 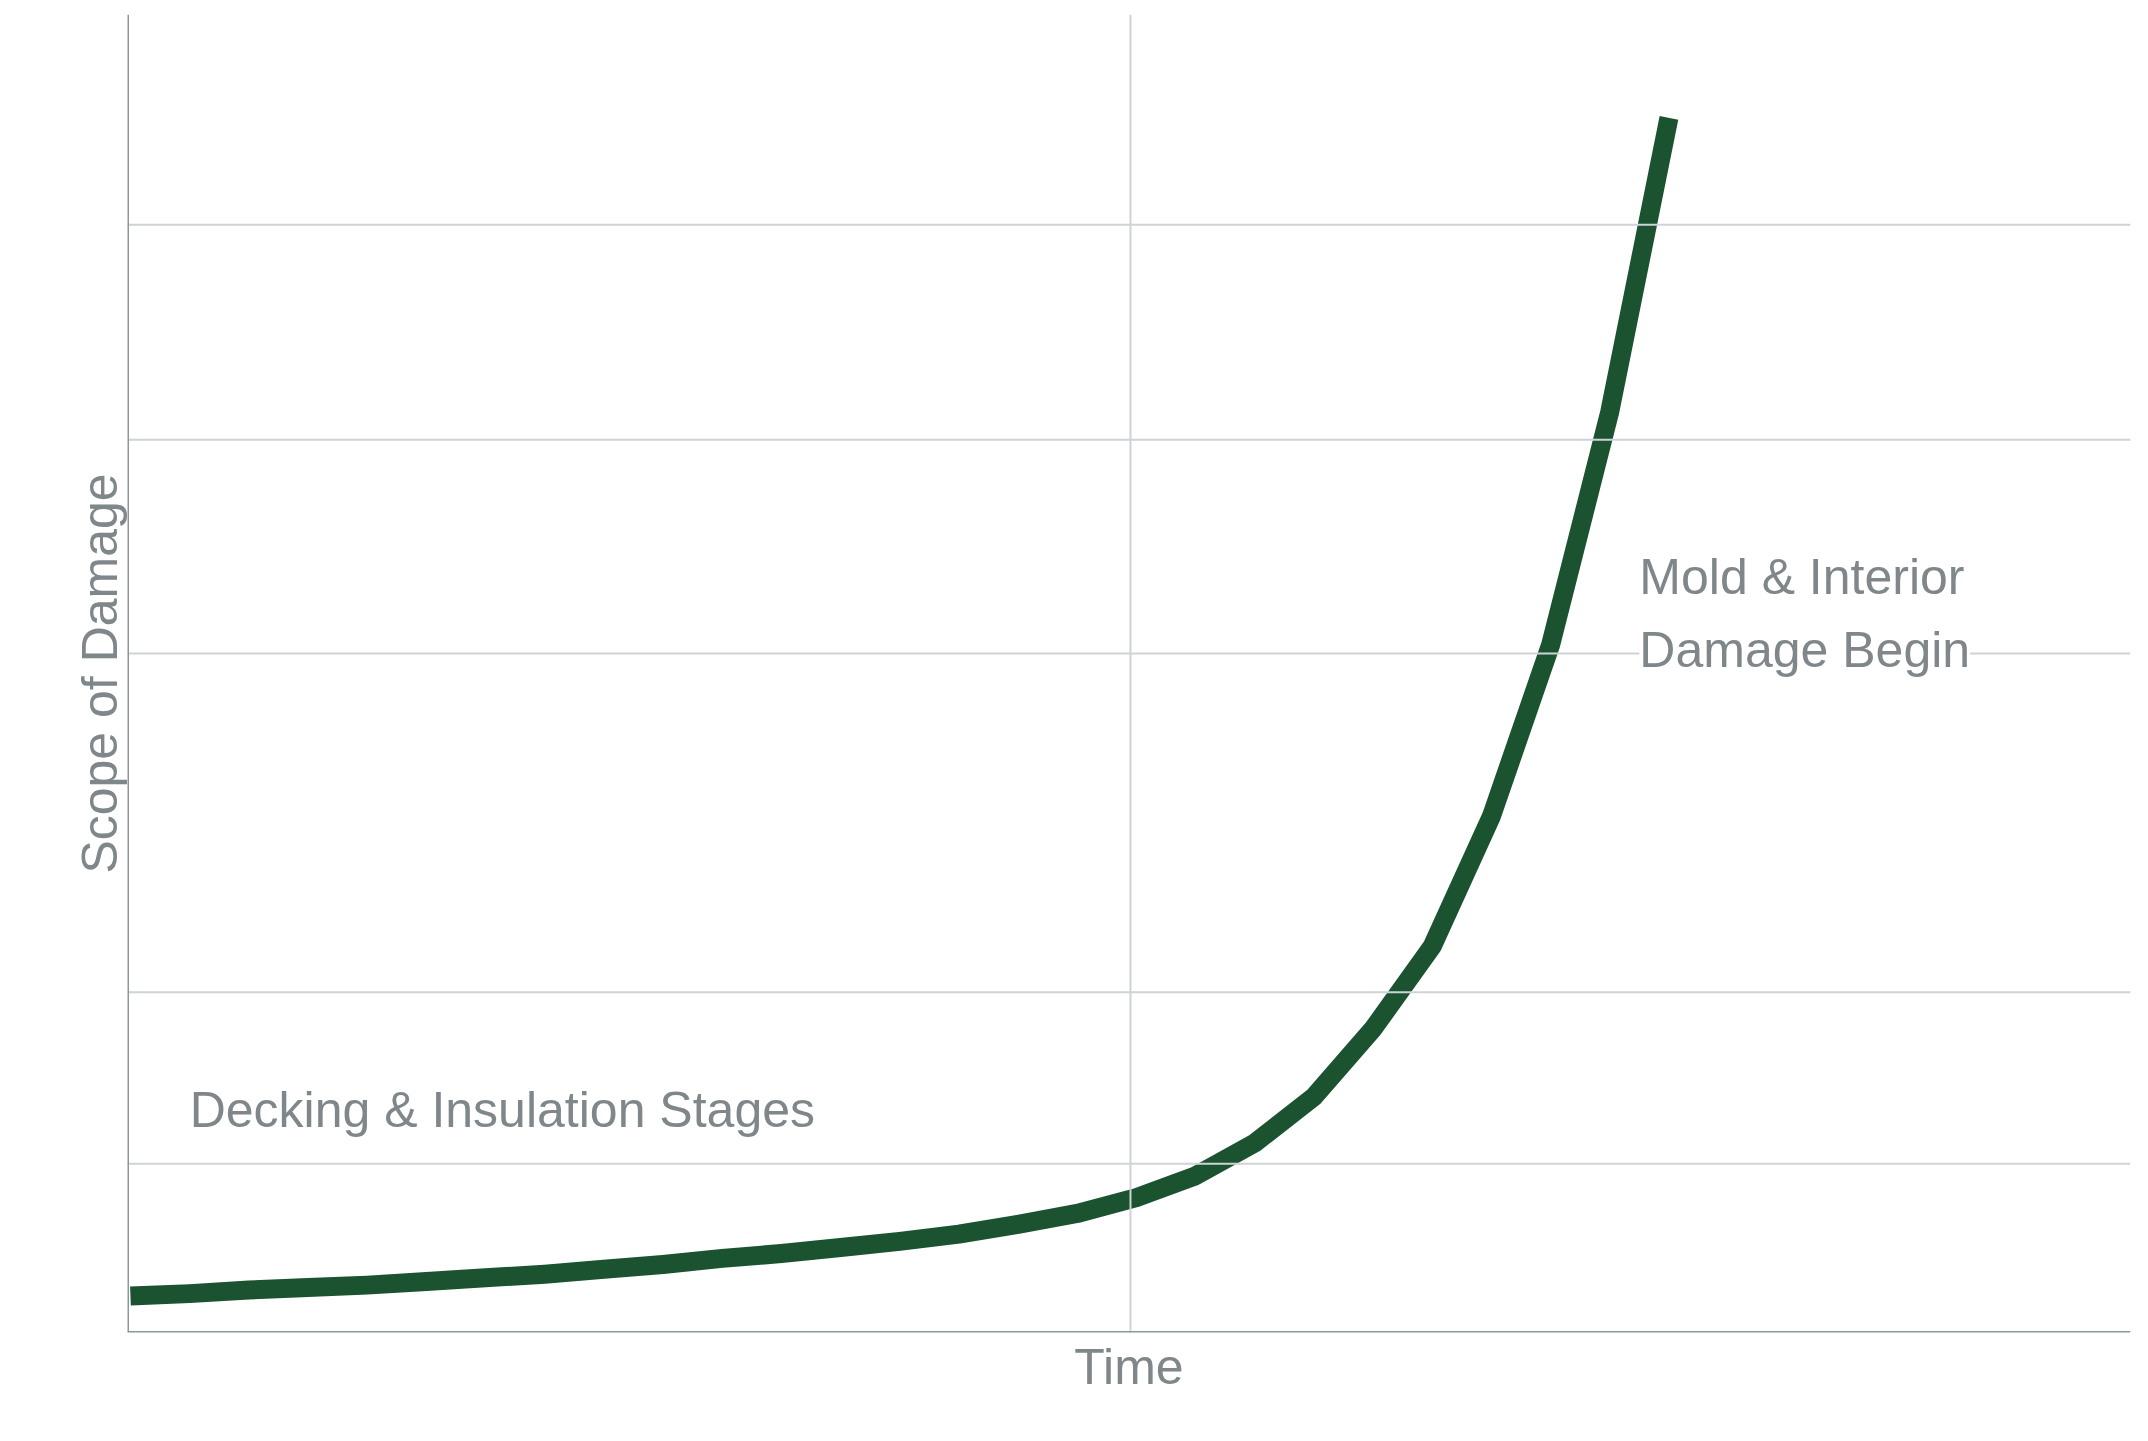 I want to click on annotation: Decking & Insulation Stages, so click(x=502, y=1110).